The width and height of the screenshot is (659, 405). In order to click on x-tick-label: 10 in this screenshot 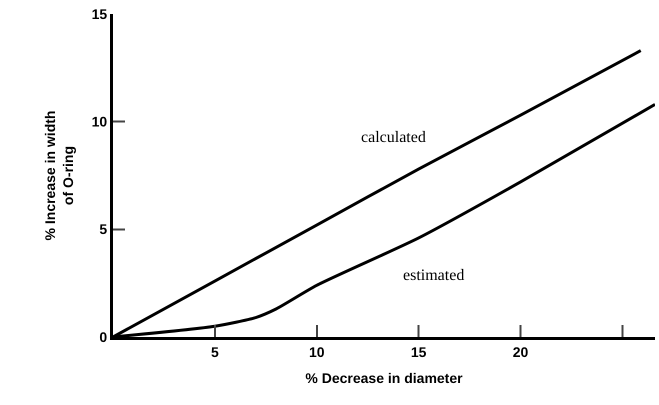, I will do `click(316, 352)`.